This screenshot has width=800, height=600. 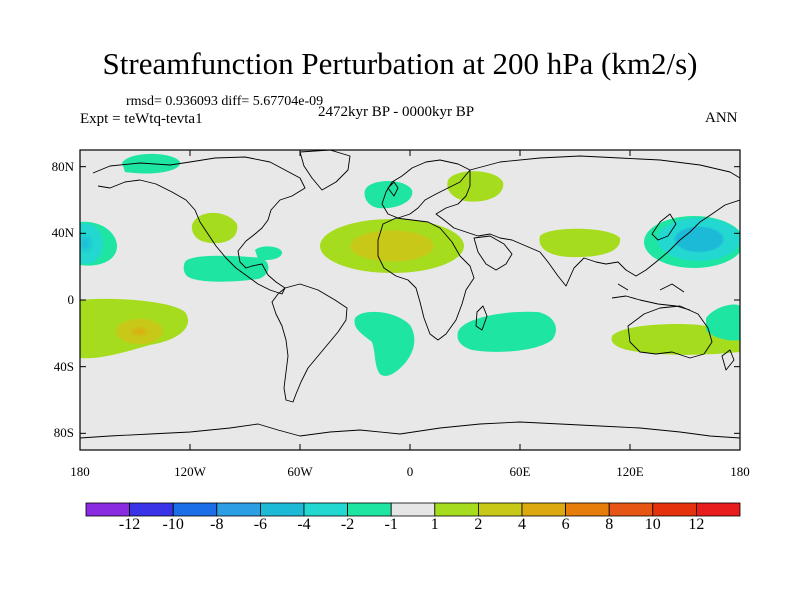 What do you see at coordinates (384, 343) in the screenshot?
I see `anomaly-south-atlantic` at bounding box center [384, 343].